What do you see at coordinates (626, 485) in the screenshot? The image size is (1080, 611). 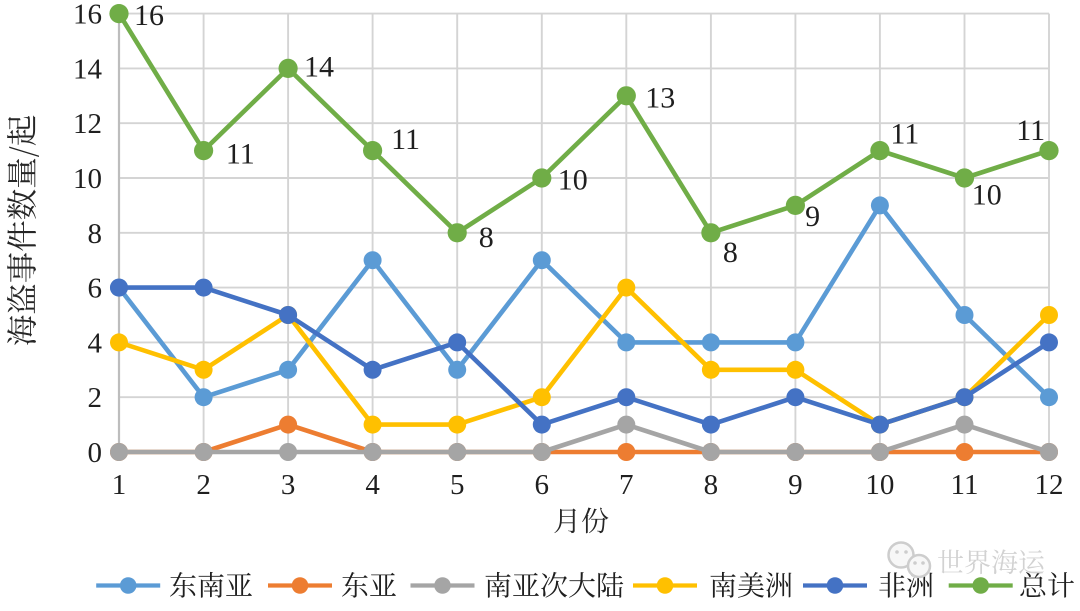 I see `svg-text: 7` at bounding box center [626, 485].